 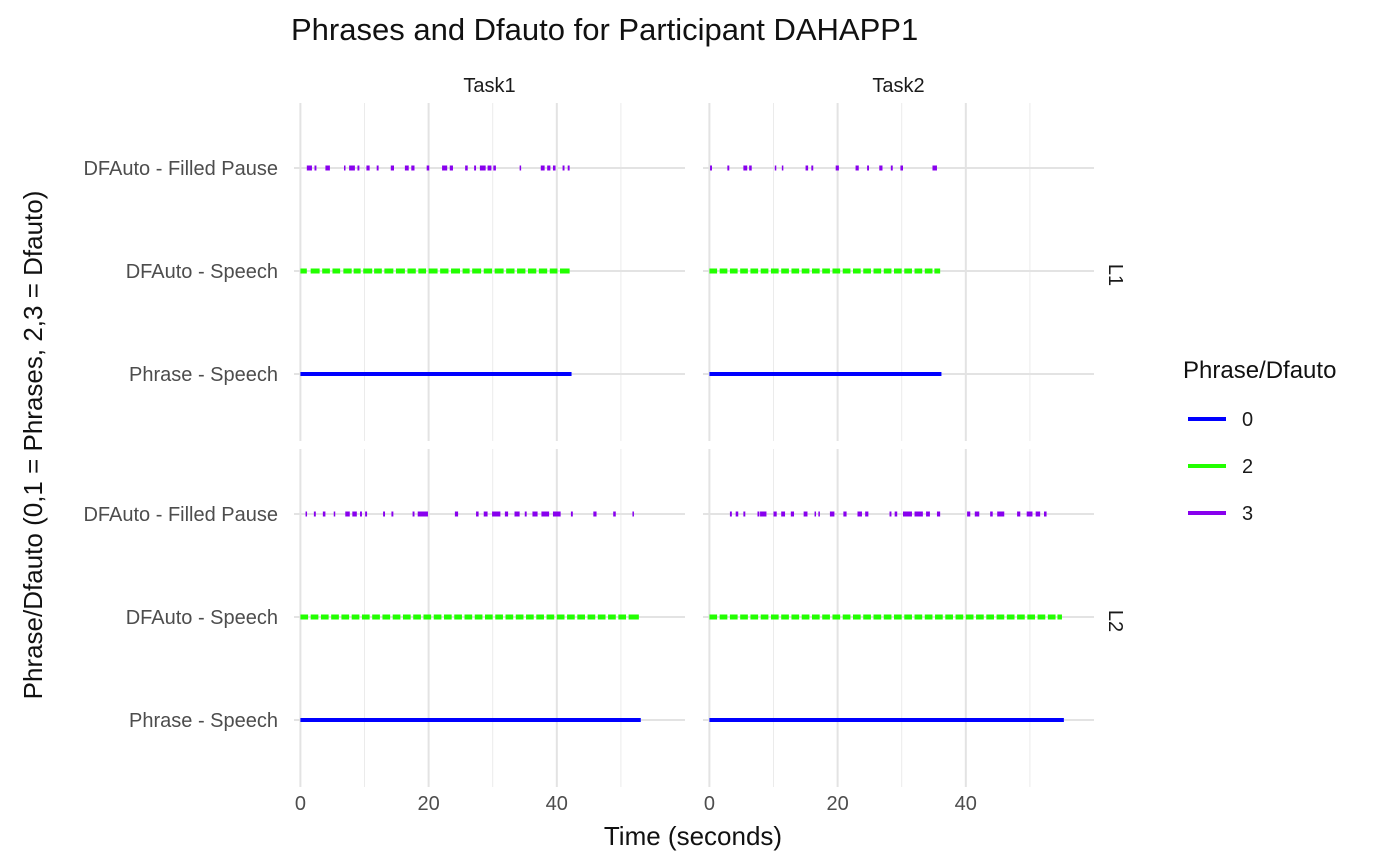 What do you see at coordinates (1115, 621) in the screenshot?
I see `facet-row-label: L2` at bounding box center [1115, 621].